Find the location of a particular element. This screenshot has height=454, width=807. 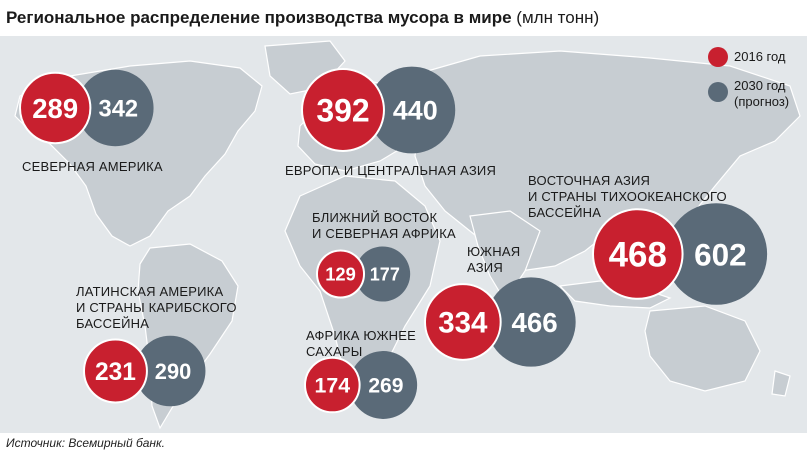

label-middle-east: БЛИЖНИЙ ВОСТОК И СЕВЕРНАЯ АФРИКА is located at coordinates (384, 226).